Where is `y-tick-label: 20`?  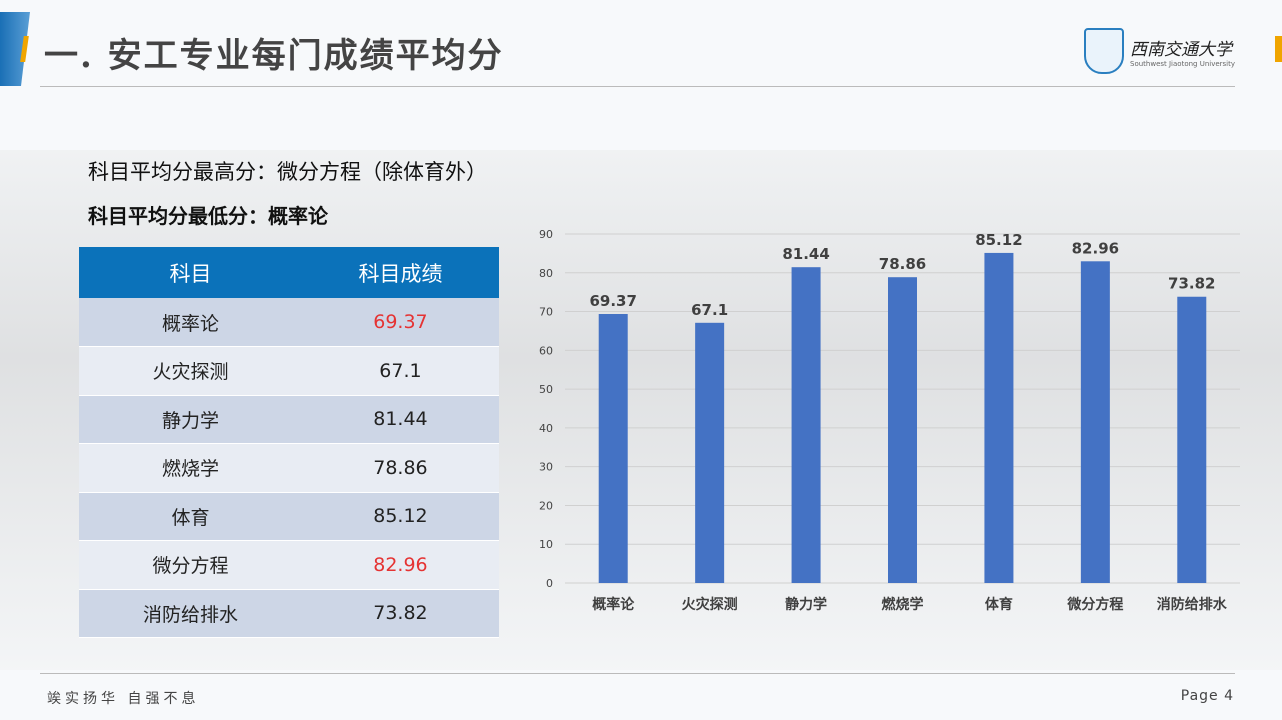 y-tick-label: 20 is located at coordinates (546, 505).